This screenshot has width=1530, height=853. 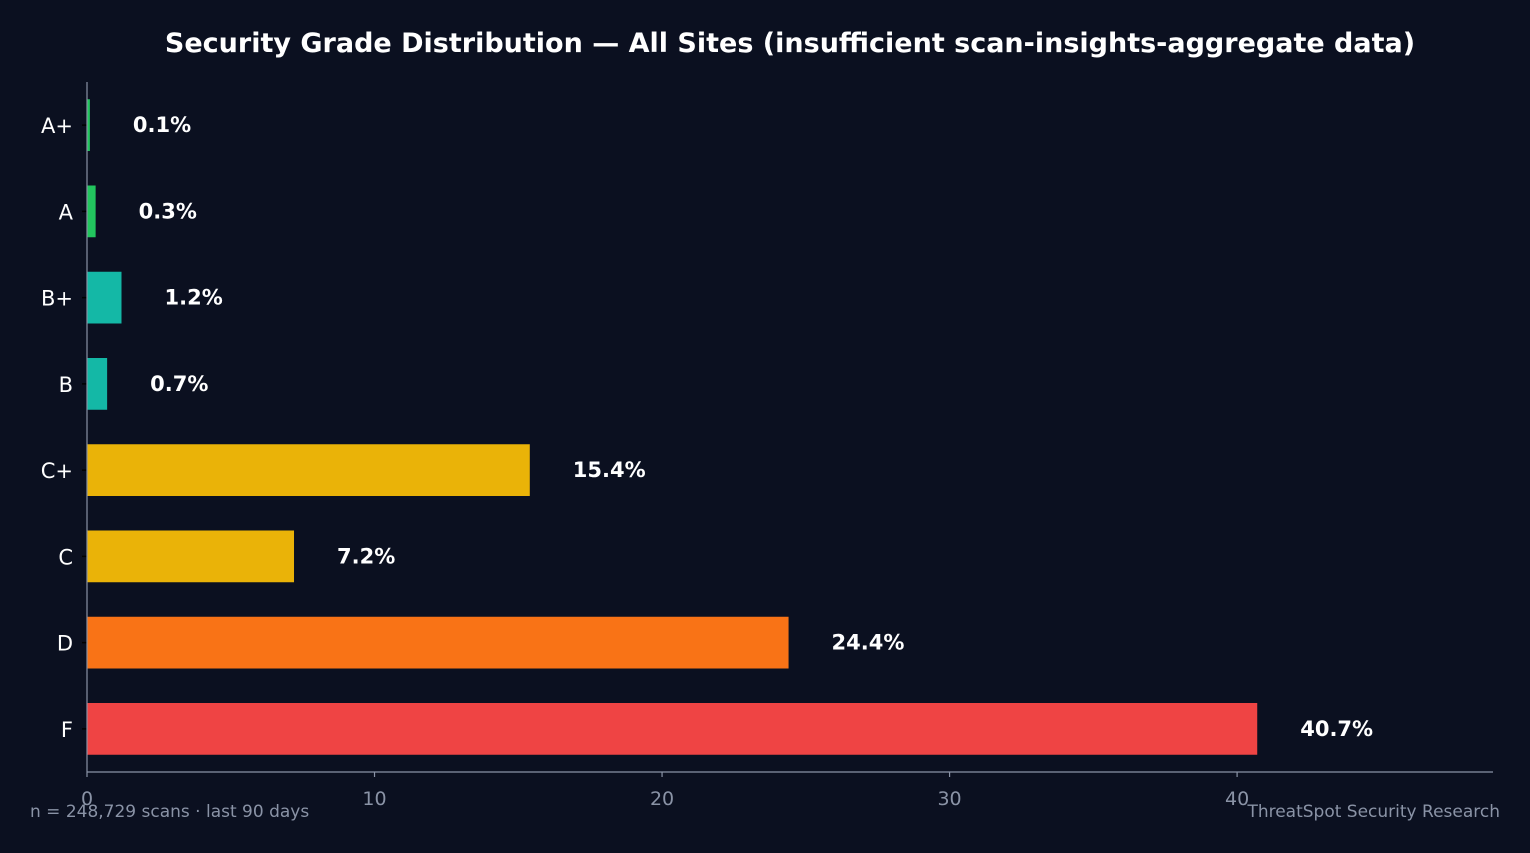 I want to click on y-tick-label: A, so click(x=66, y=212).